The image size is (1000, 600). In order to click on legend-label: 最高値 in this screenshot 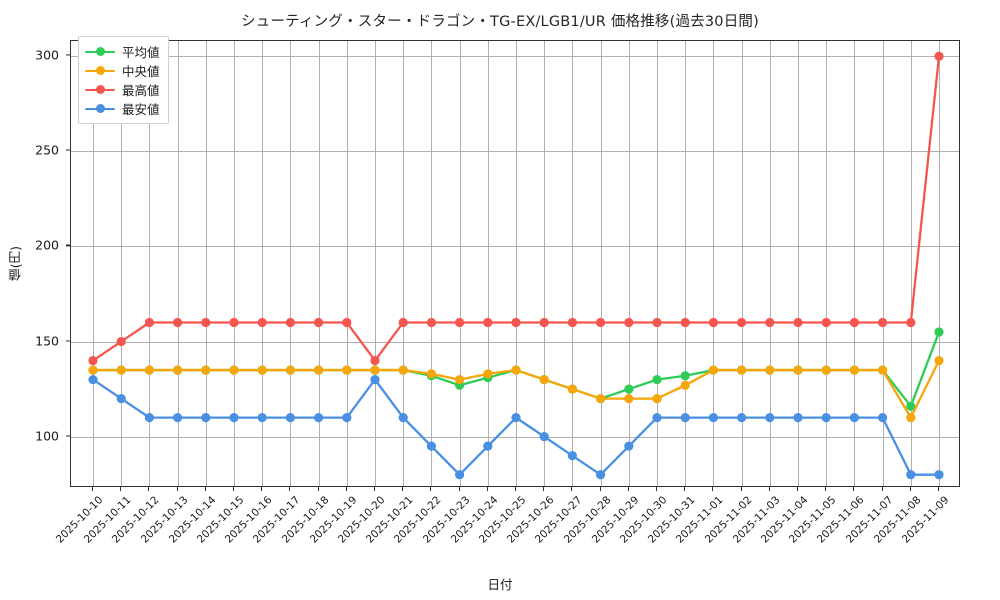, I will do `click(141, 90)`.